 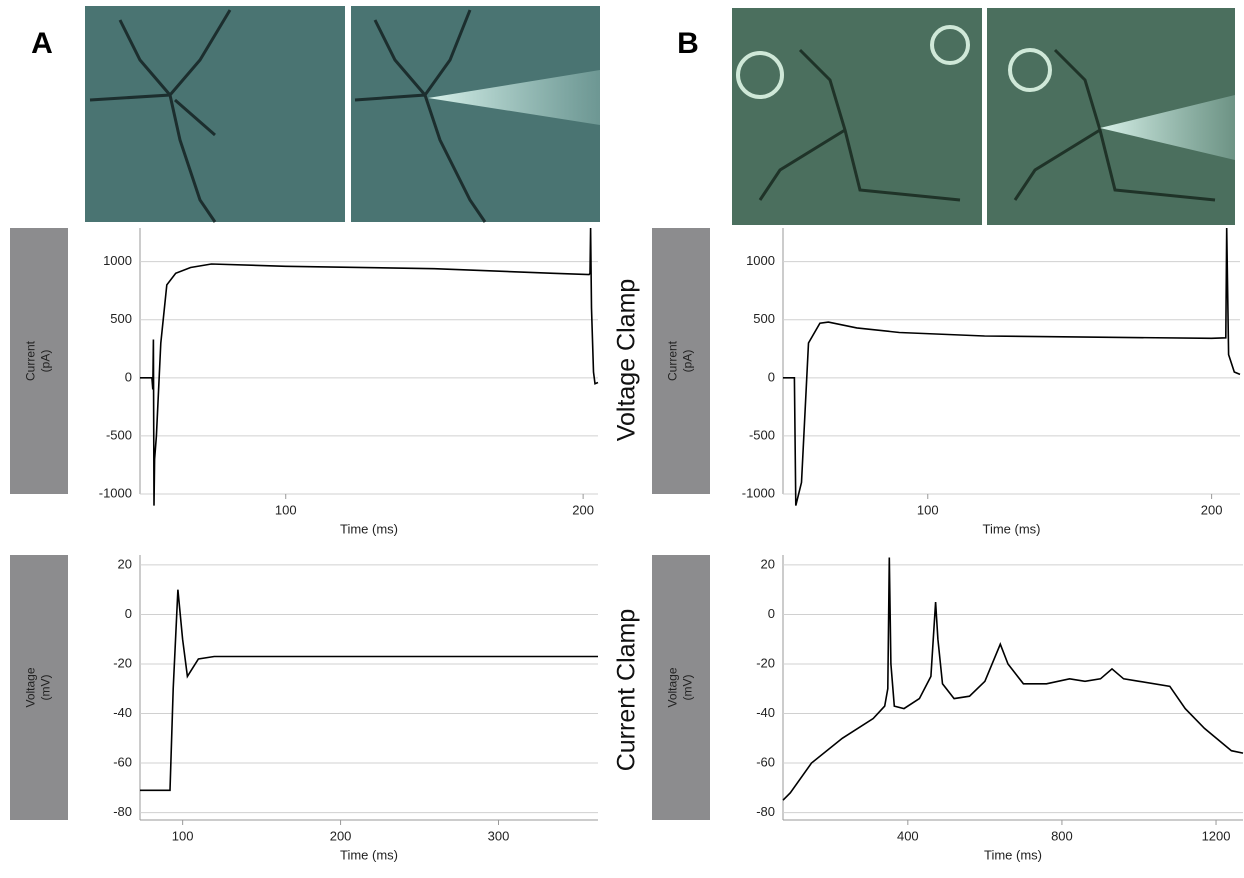 I want to click on panel-label: A, so click(x=42, y=43).